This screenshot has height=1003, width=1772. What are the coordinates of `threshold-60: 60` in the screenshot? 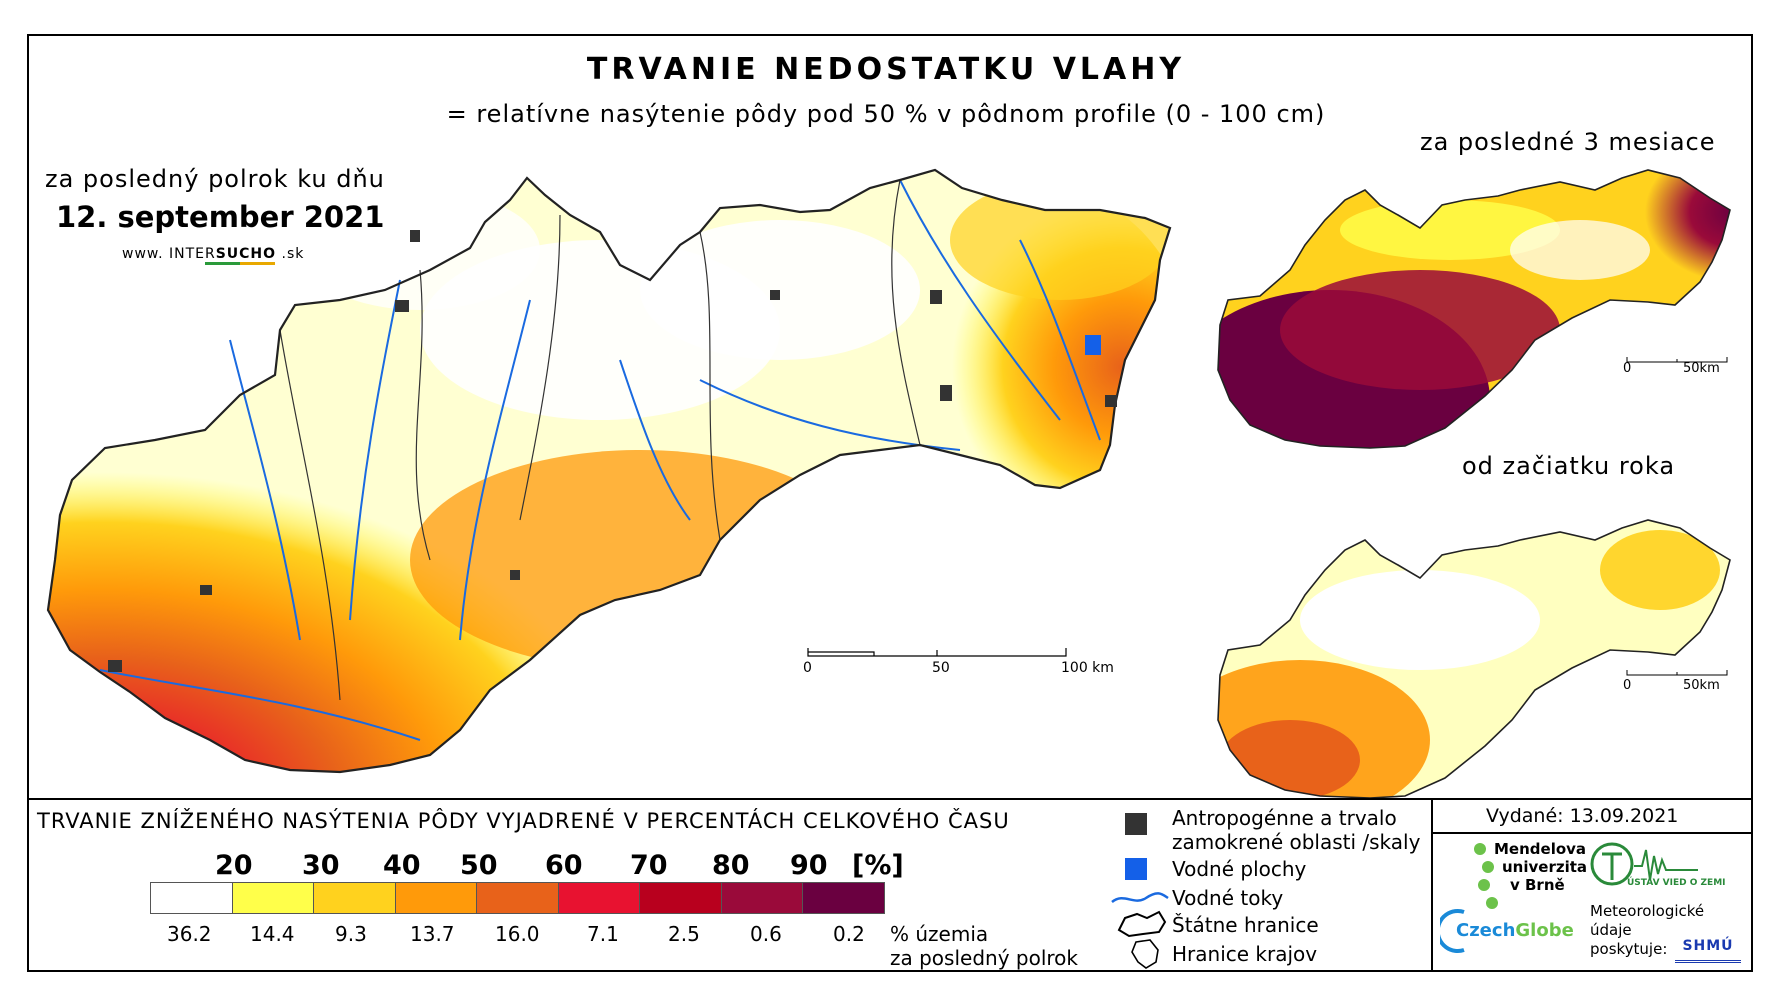 It's located at (564, 865).